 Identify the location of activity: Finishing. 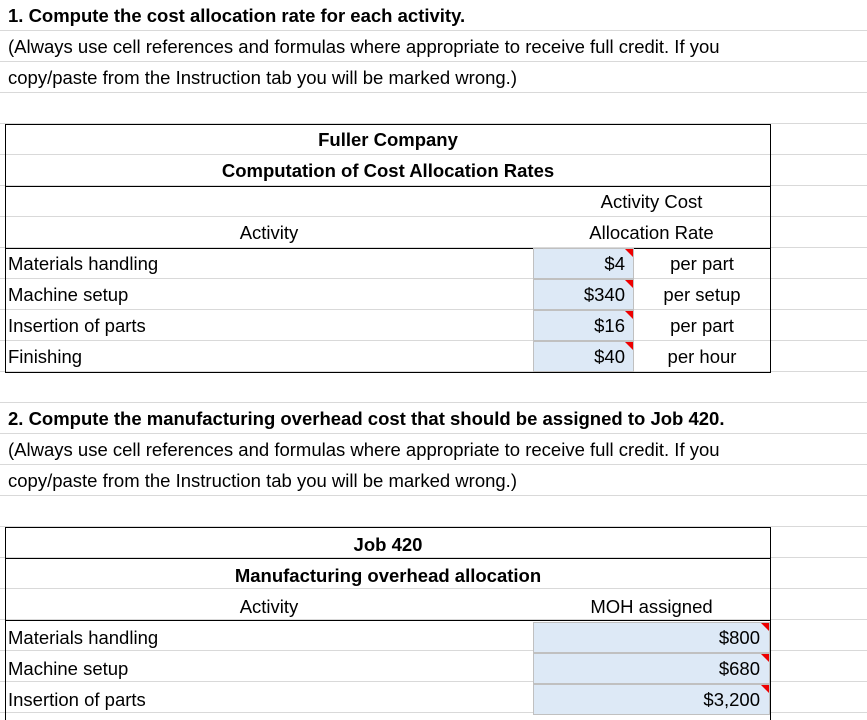
(45, 356).